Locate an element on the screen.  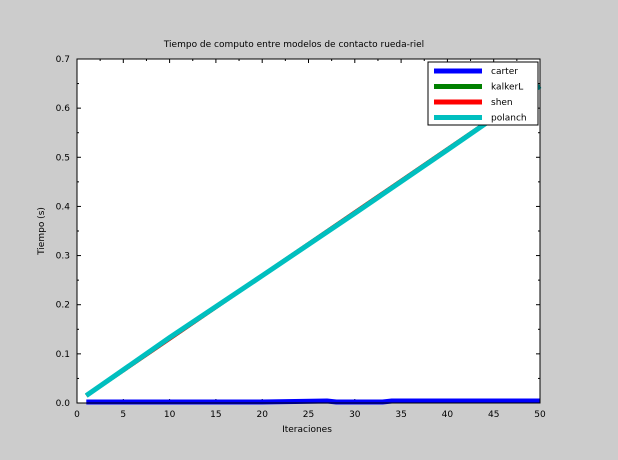
y-tick-label: 0.6 is located at coordinates (63, 109).